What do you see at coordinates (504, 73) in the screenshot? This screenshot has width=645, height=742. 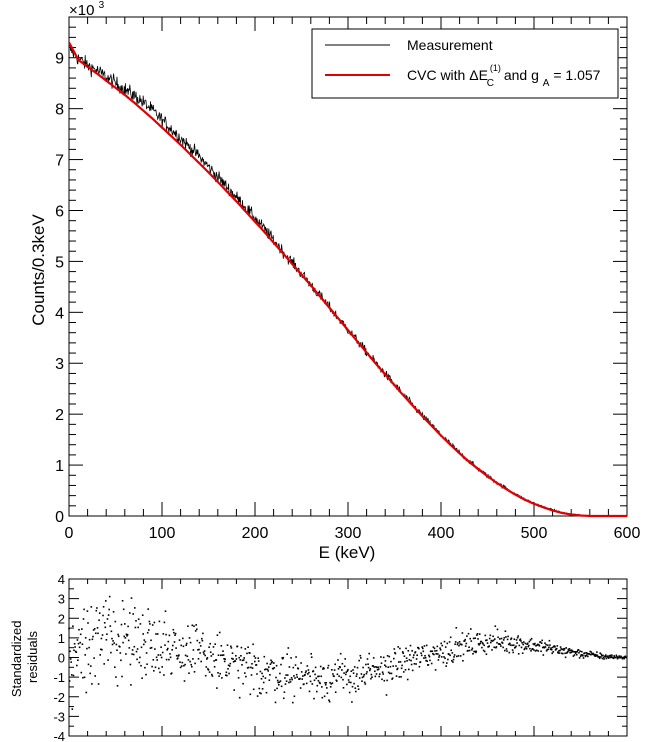 I see `legend-label-cvc: CVC with ΔE (1) C and g A = 1.057` at bounding box center [504, 73].